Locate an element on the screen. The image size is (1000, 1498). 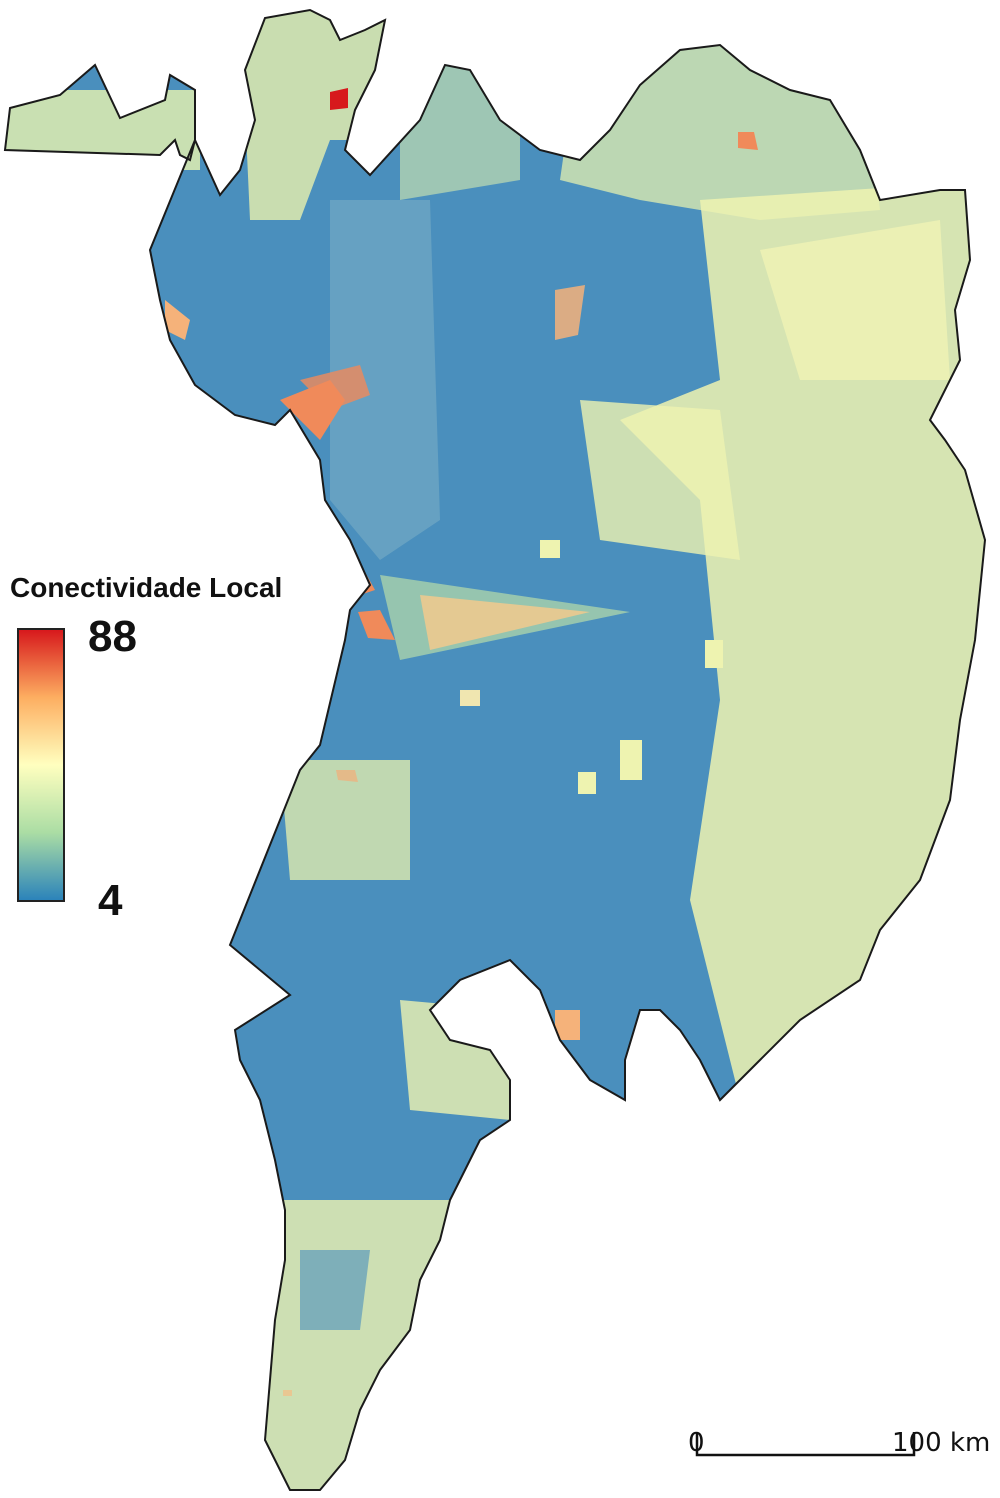
legend-color-ramp is located at coordinates (41, 765).